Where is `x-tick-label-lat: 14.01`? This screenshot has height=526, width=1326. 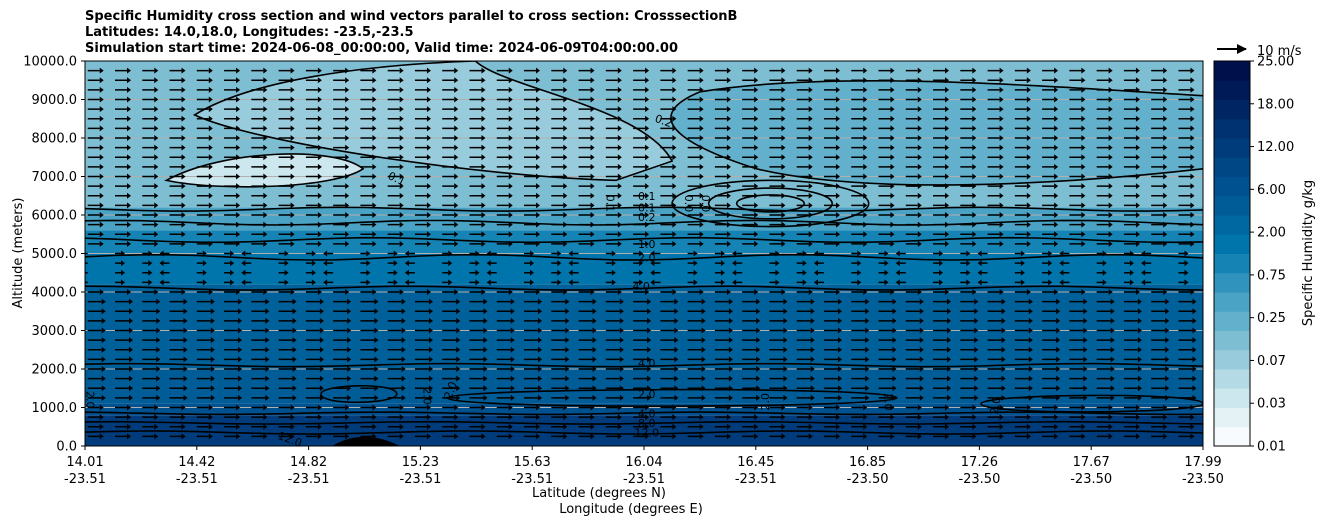
x-tick-label-lat: 14.01 is located at coordinates (84, 462).